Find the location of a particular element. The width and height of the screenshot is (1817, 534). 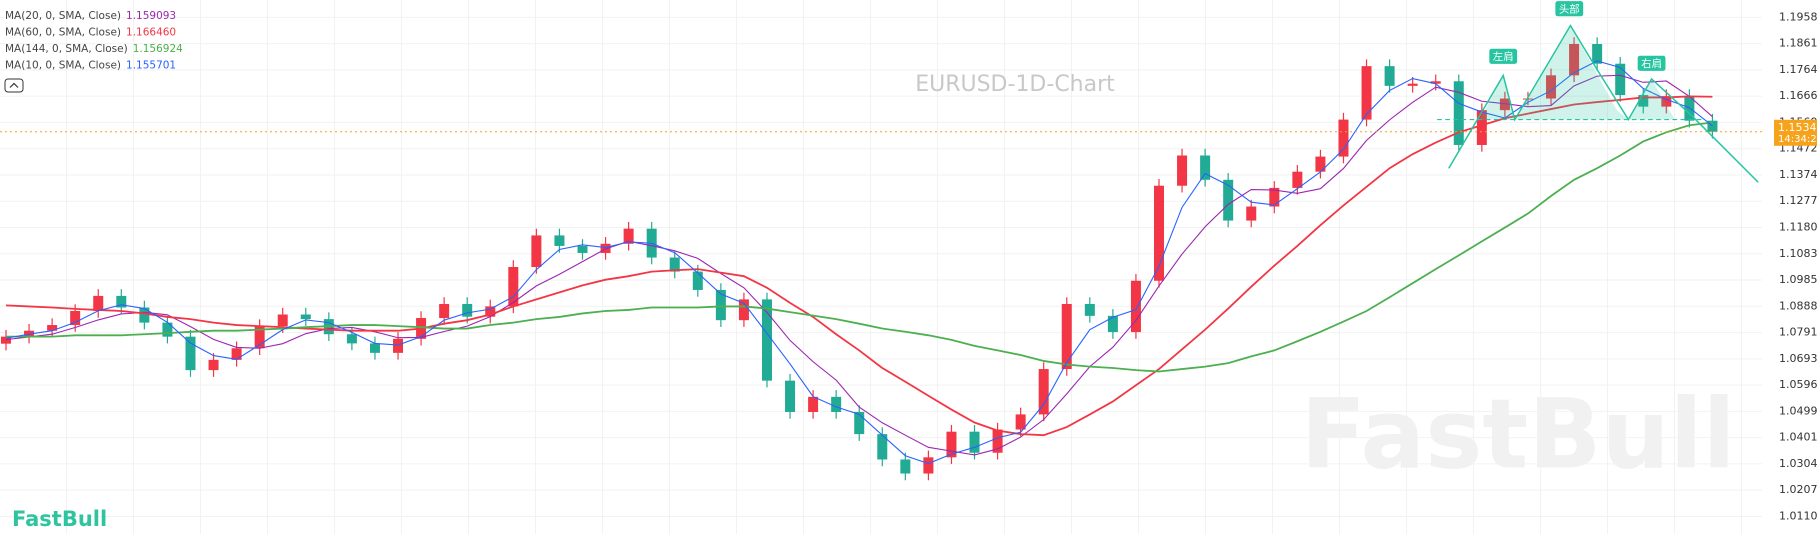

y-tick-label: 1.04992 is located at coordinates (1798, 410).